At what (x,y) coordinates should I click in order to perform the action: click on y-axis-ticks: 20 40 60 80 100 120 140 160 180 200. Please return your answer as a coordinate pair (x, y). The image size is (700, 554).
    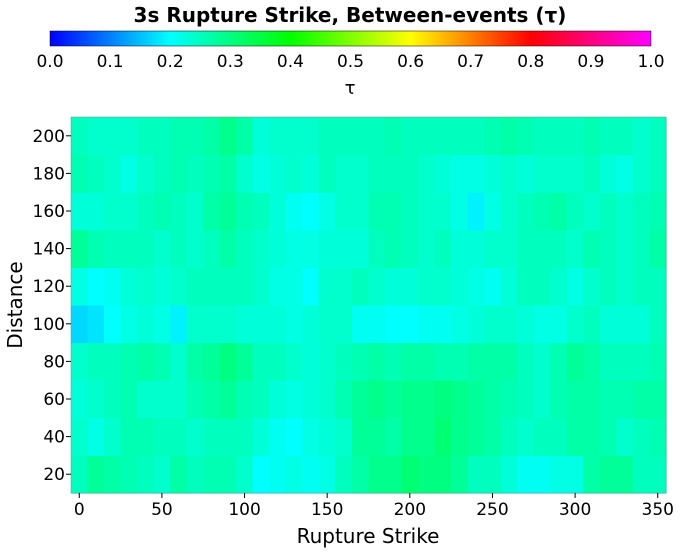
    Looking at the image, I should click on (52, 306).